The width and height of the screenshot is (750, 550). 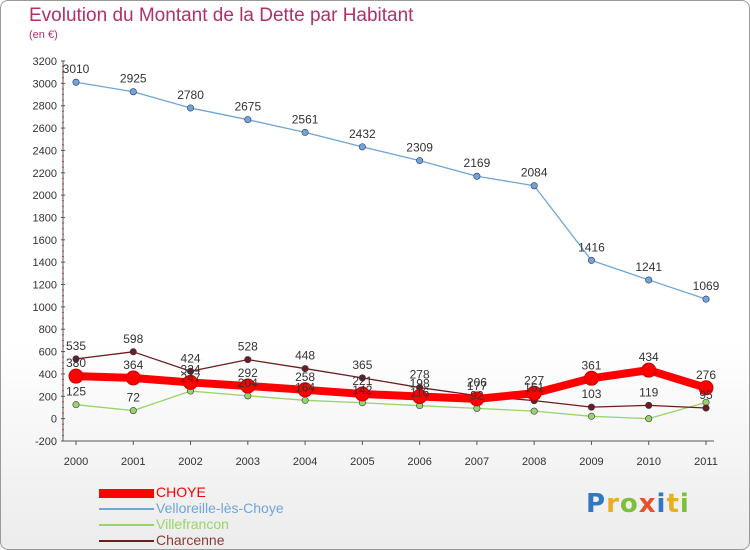 What do you see at coordinates (591, 365) in the screenshot?
I see `data-label: 361` at bounding box center [591, 365].